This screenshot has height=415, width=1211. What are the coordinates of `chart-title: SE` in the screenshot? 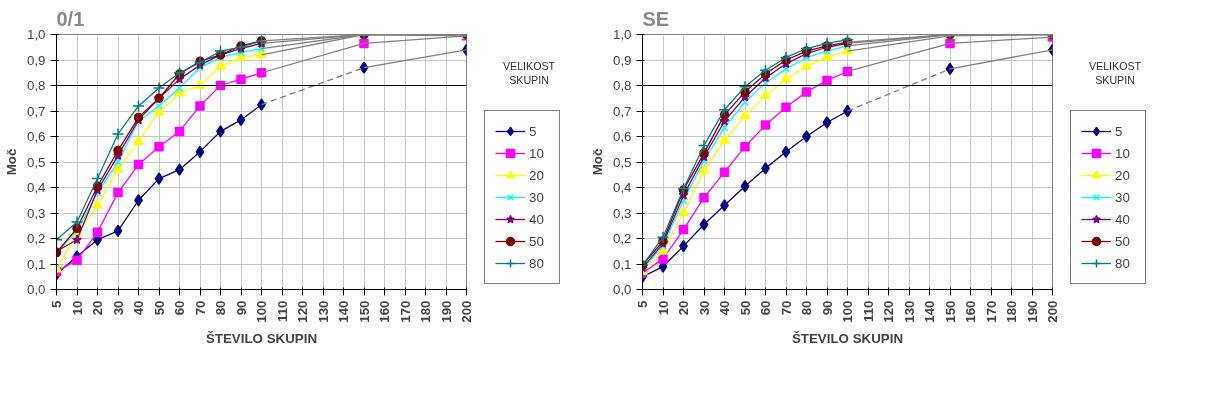 It's located at (656, 18).